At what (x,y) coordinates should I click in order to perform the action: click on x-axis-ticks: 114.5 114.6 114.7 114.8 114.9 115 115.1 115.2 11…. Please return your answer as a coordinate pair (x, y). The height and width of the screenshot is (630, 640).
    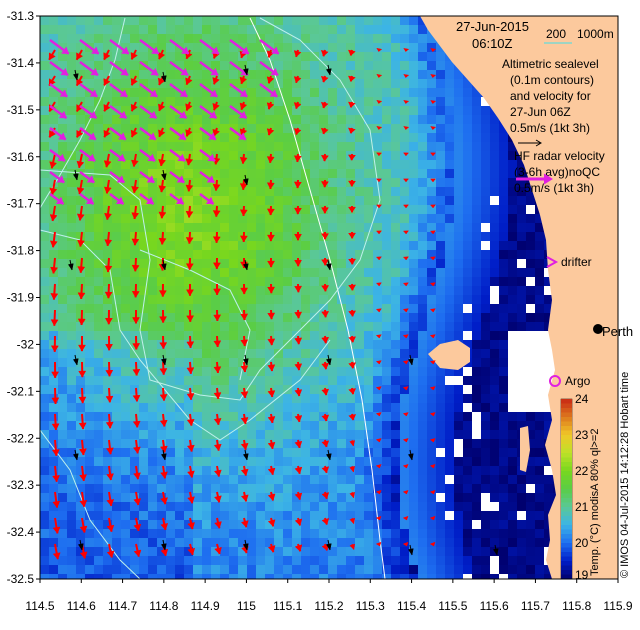
    Looking at the image, I should click on (329, 596).